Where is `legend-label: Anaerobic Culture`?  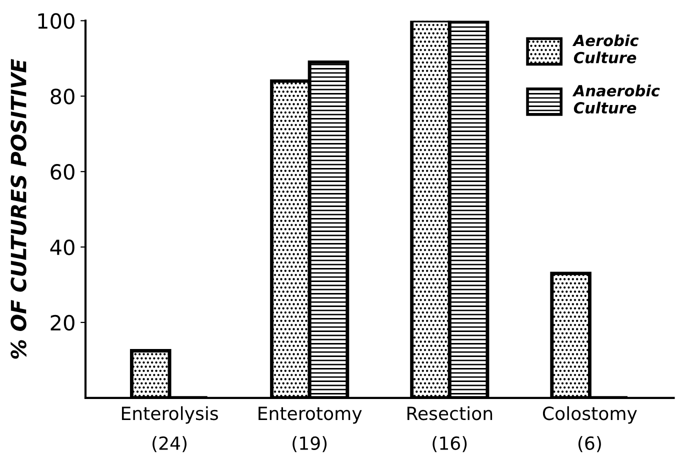 legend-label: Anaerobic Culture is located at coordinates (616, 99).